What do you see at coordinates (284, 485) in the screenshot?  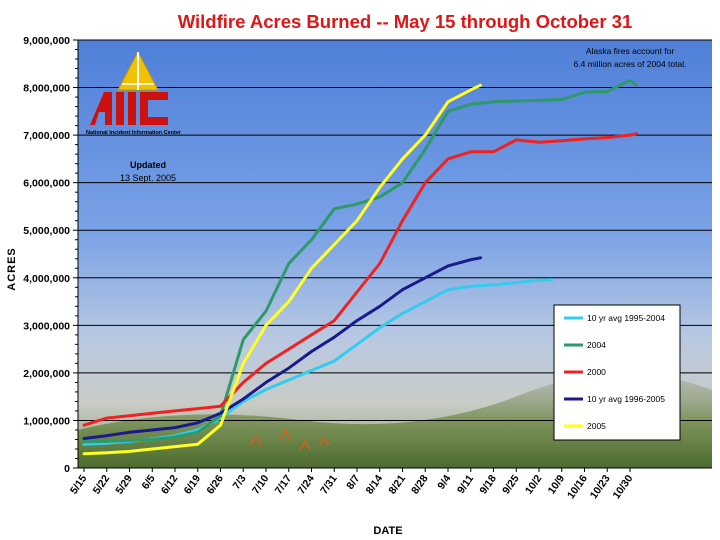 I see `x-tick-label: 7/17` at bounding box center [284, 485].